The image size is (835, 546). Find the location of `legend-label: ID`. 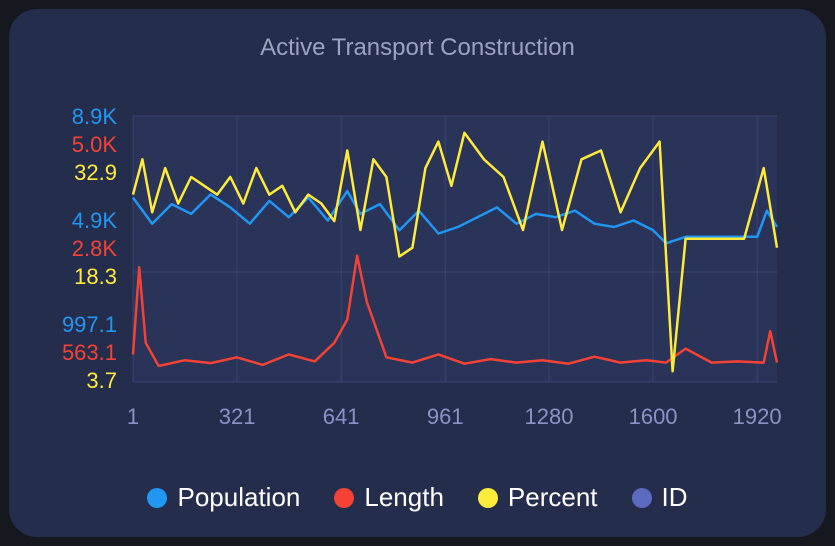

legend-label: ID is located at coordinates (674, 497).